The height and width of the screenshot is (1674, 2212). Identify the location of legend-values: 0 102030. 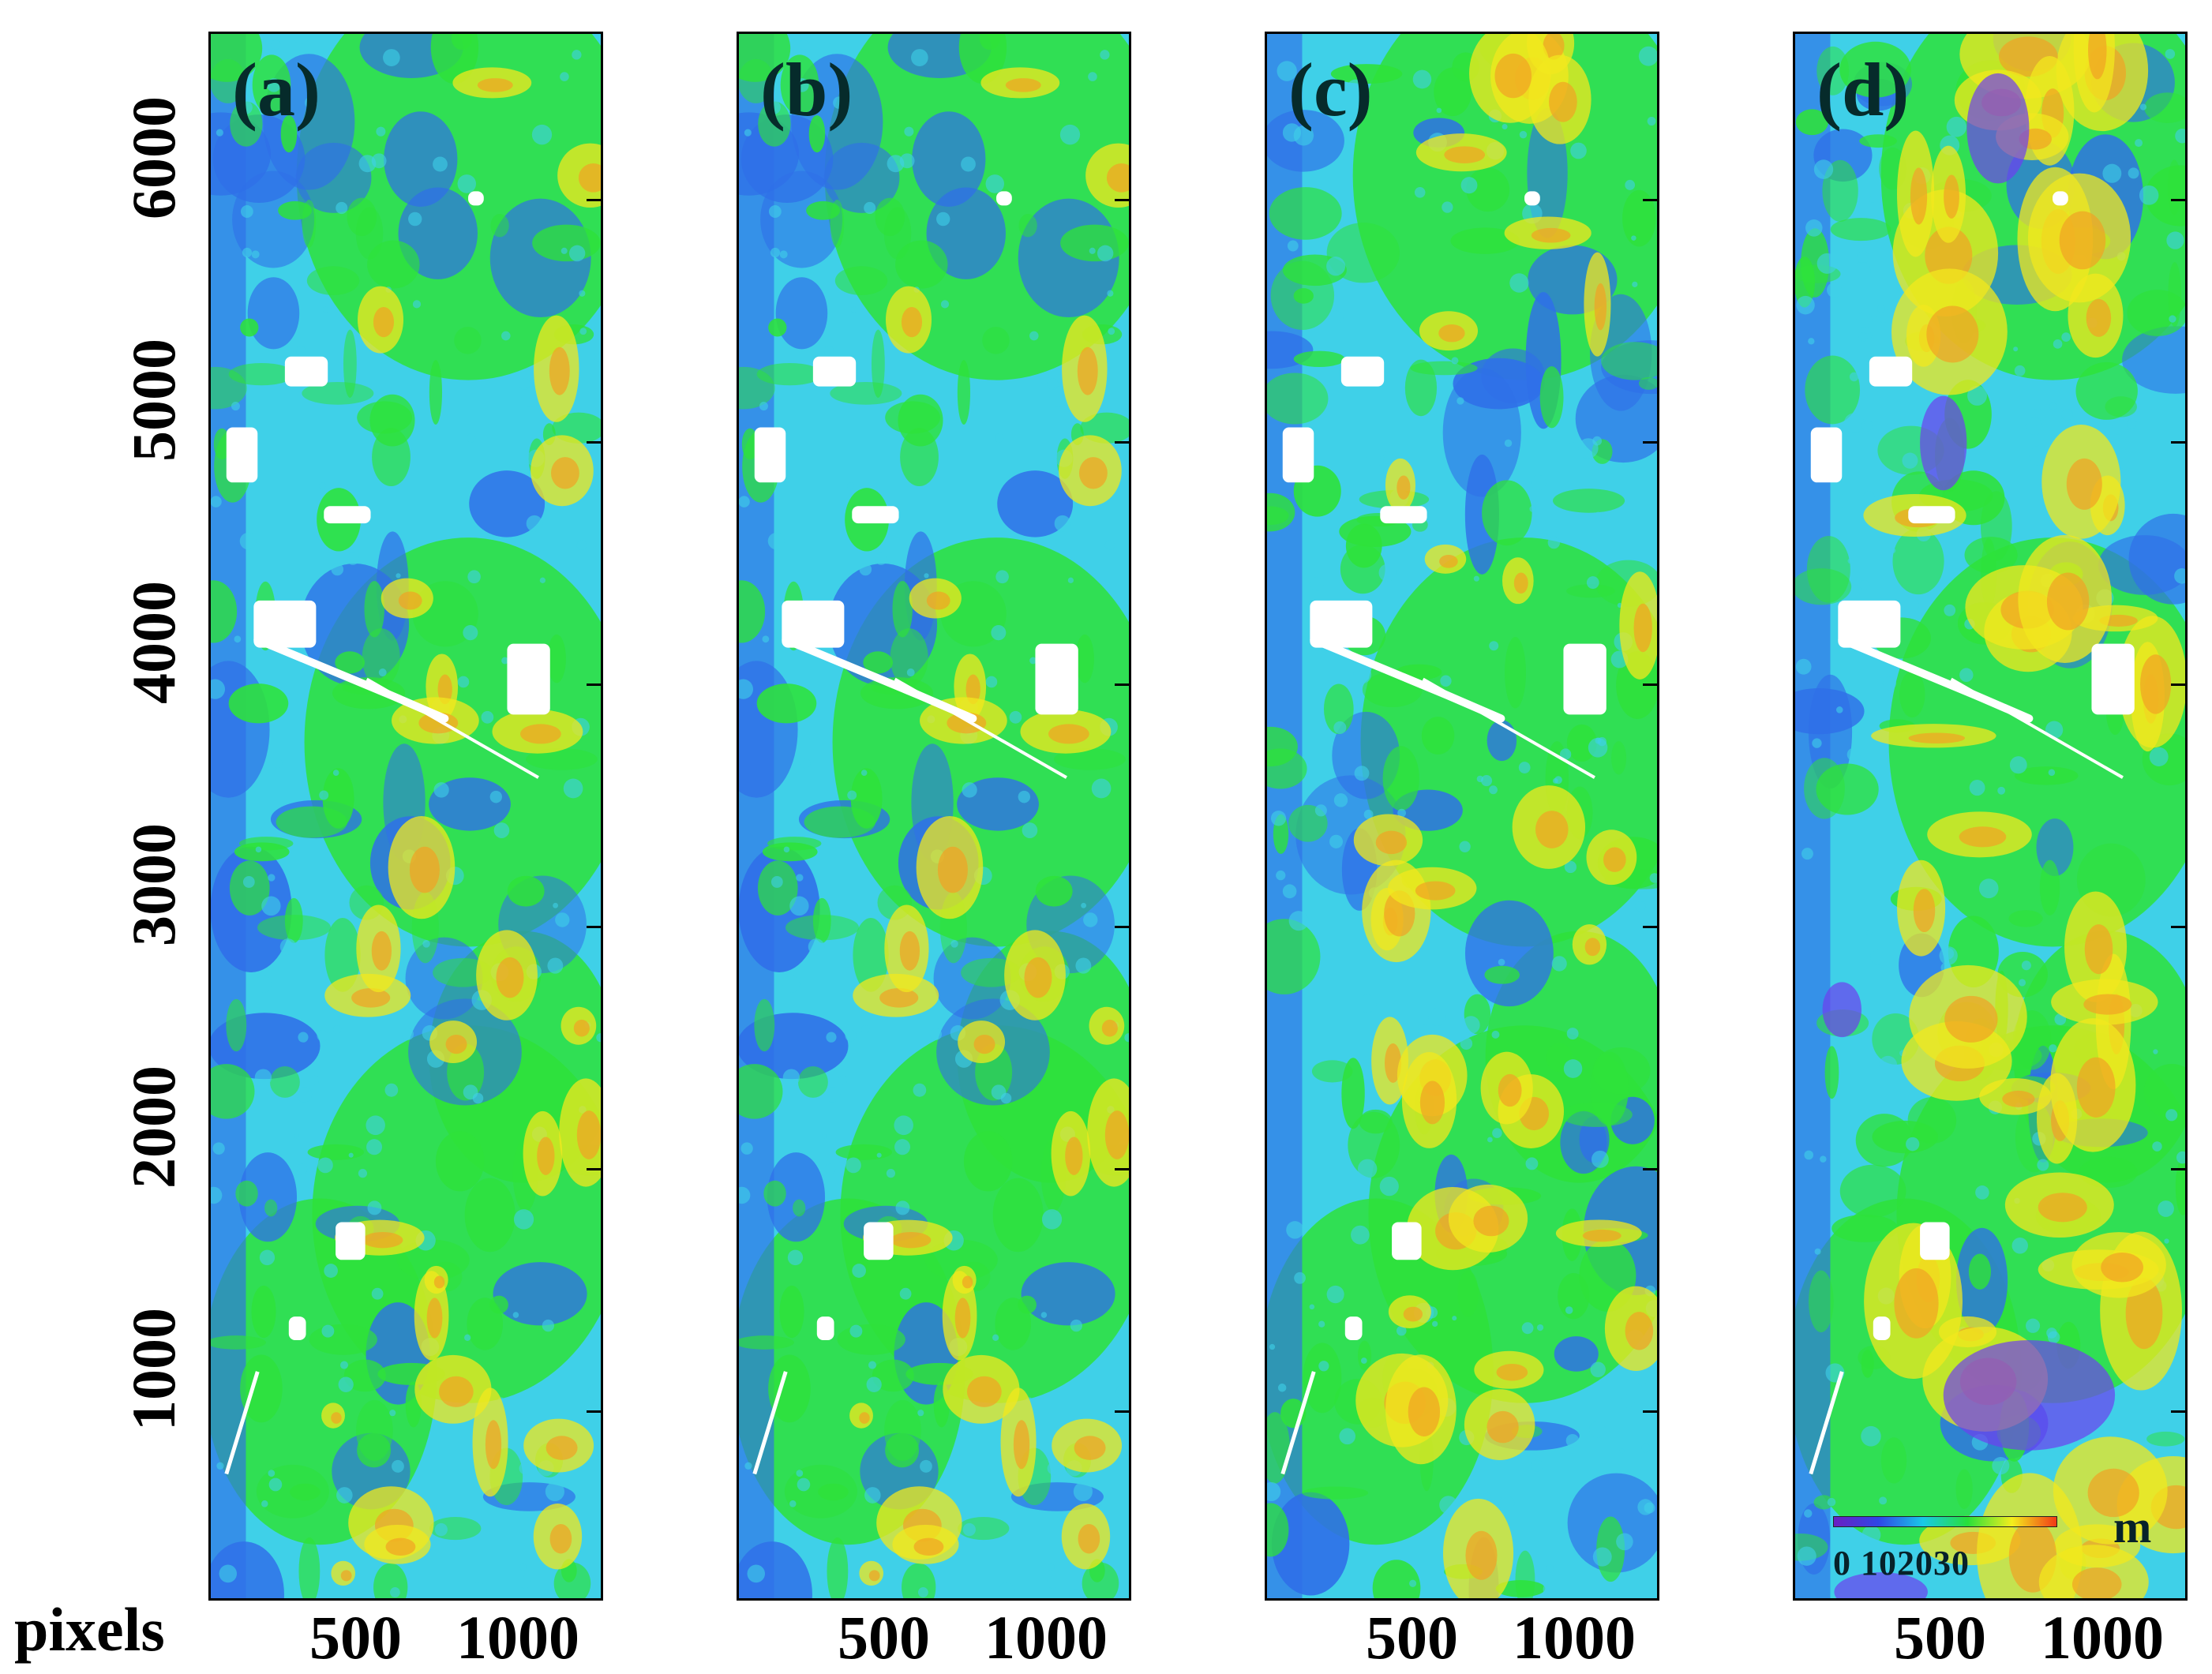
(1902, 1563).